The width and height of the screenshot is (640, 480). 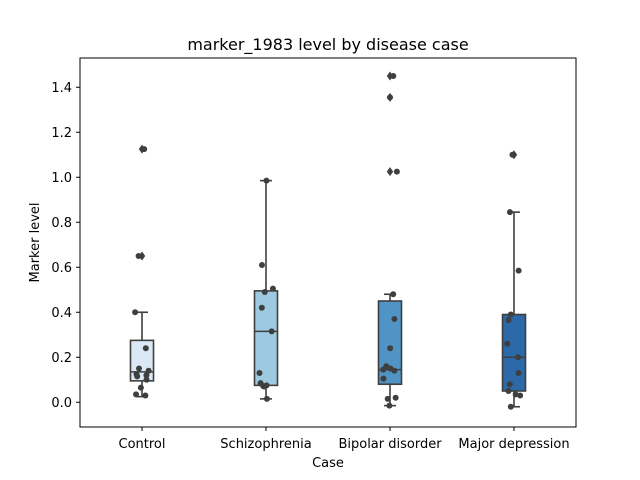 I want to click on x-tick-label: Major depression, so click(x=513, y=444).